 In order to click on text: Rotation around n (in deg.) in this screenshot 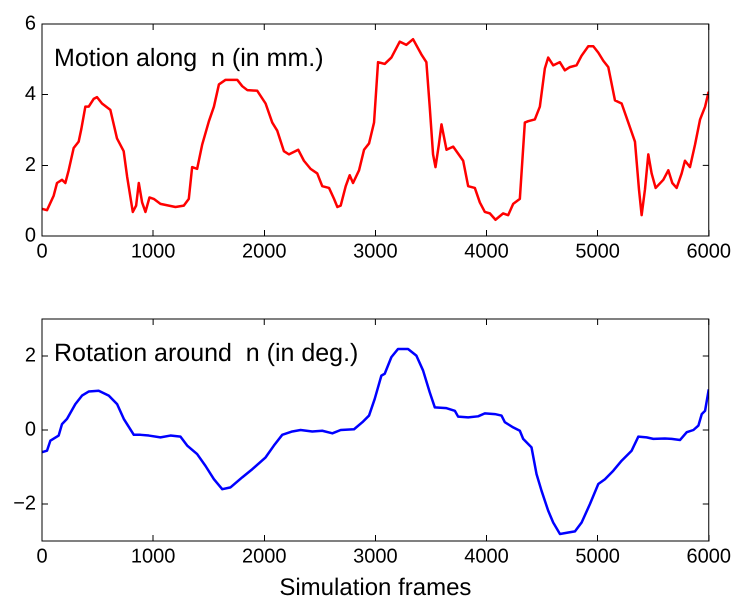, I will do `click(206, 353)`.